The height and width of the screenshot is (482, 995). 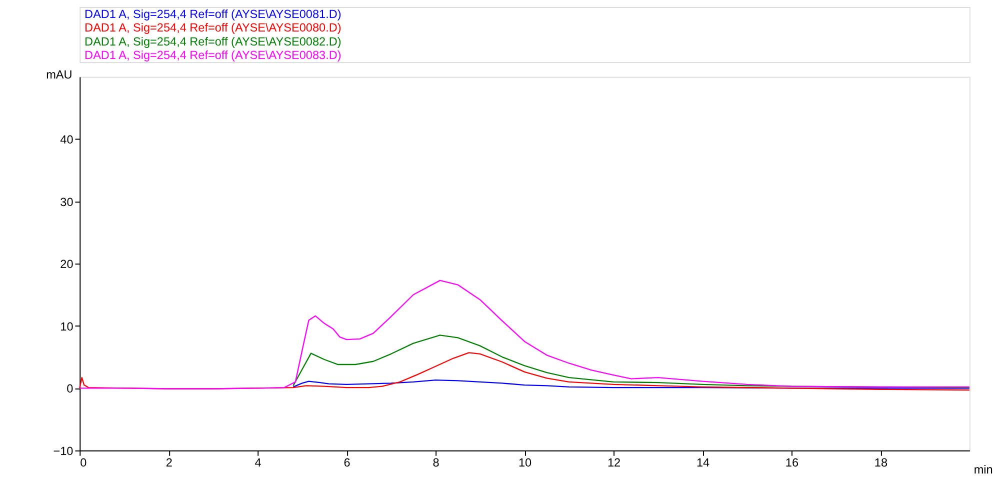 I want to click on y-tick-label: −10, so click(x=63, y=451).